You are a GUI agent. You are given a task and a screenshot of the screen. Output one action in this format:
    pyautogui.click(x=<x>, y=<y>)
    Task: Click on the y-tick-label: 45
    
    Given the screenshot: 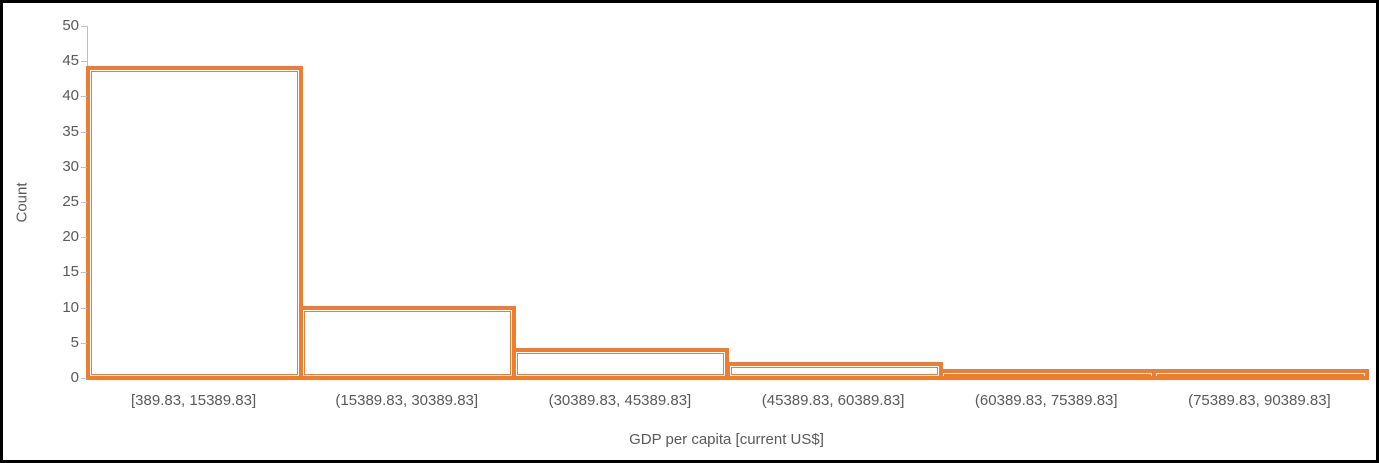 What is the action you would take?
    pyautogui.click(x=70, y=61)
    